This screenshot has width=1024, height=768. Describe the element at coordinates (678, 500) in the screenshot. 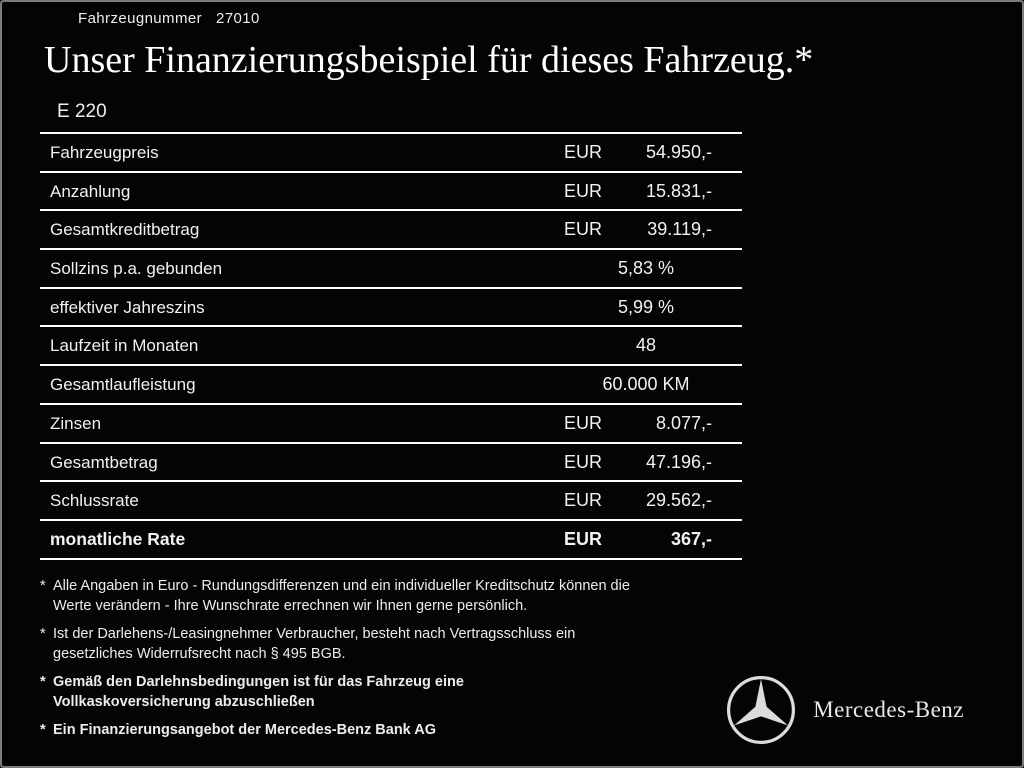

I see `row-amount: 29.562,-` at that location.